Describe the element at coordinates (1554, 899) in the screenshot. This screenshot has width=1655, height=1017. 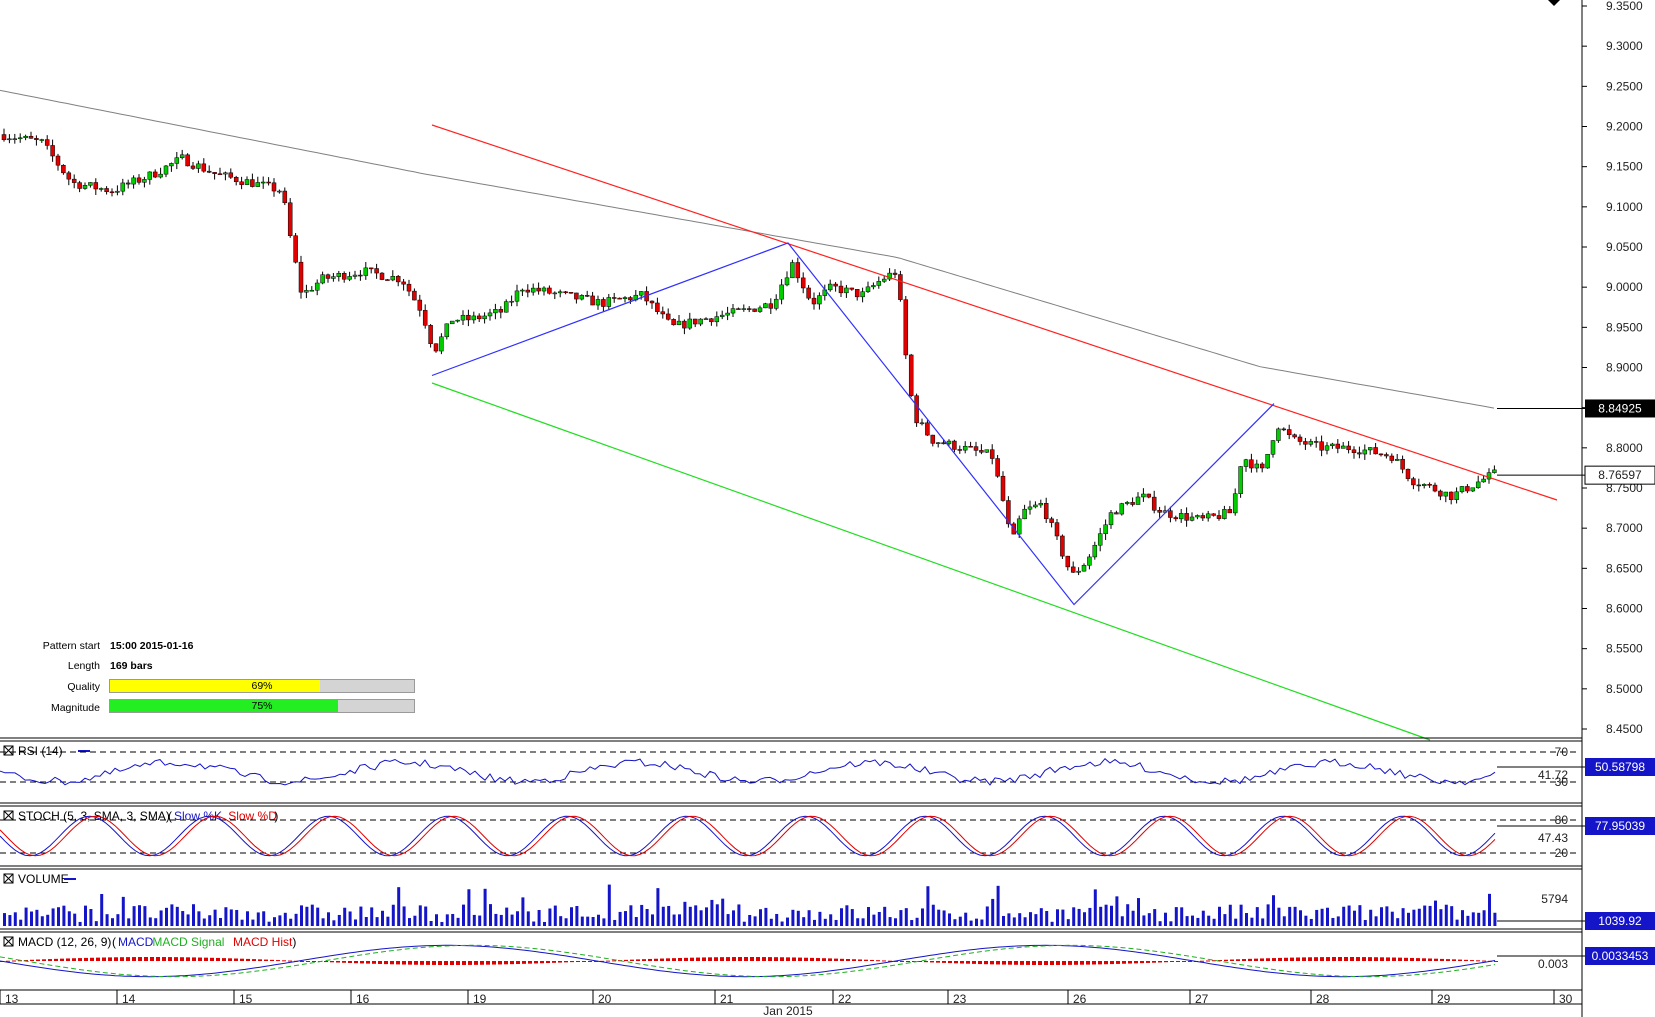
I see `indicator-tick-label: 5794` at that location.